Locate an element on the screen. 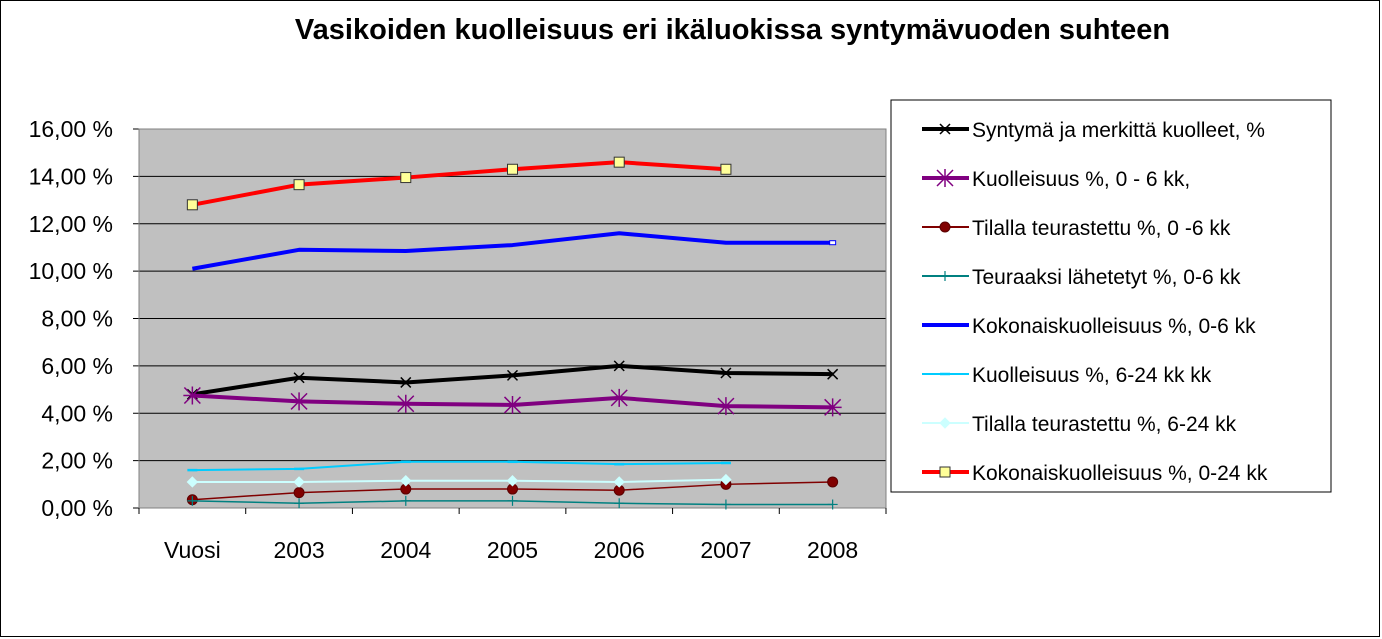 The width and height of the screenshot is (1382, 639). x-tick-label: 2007 is located at coordinates (725, 550).